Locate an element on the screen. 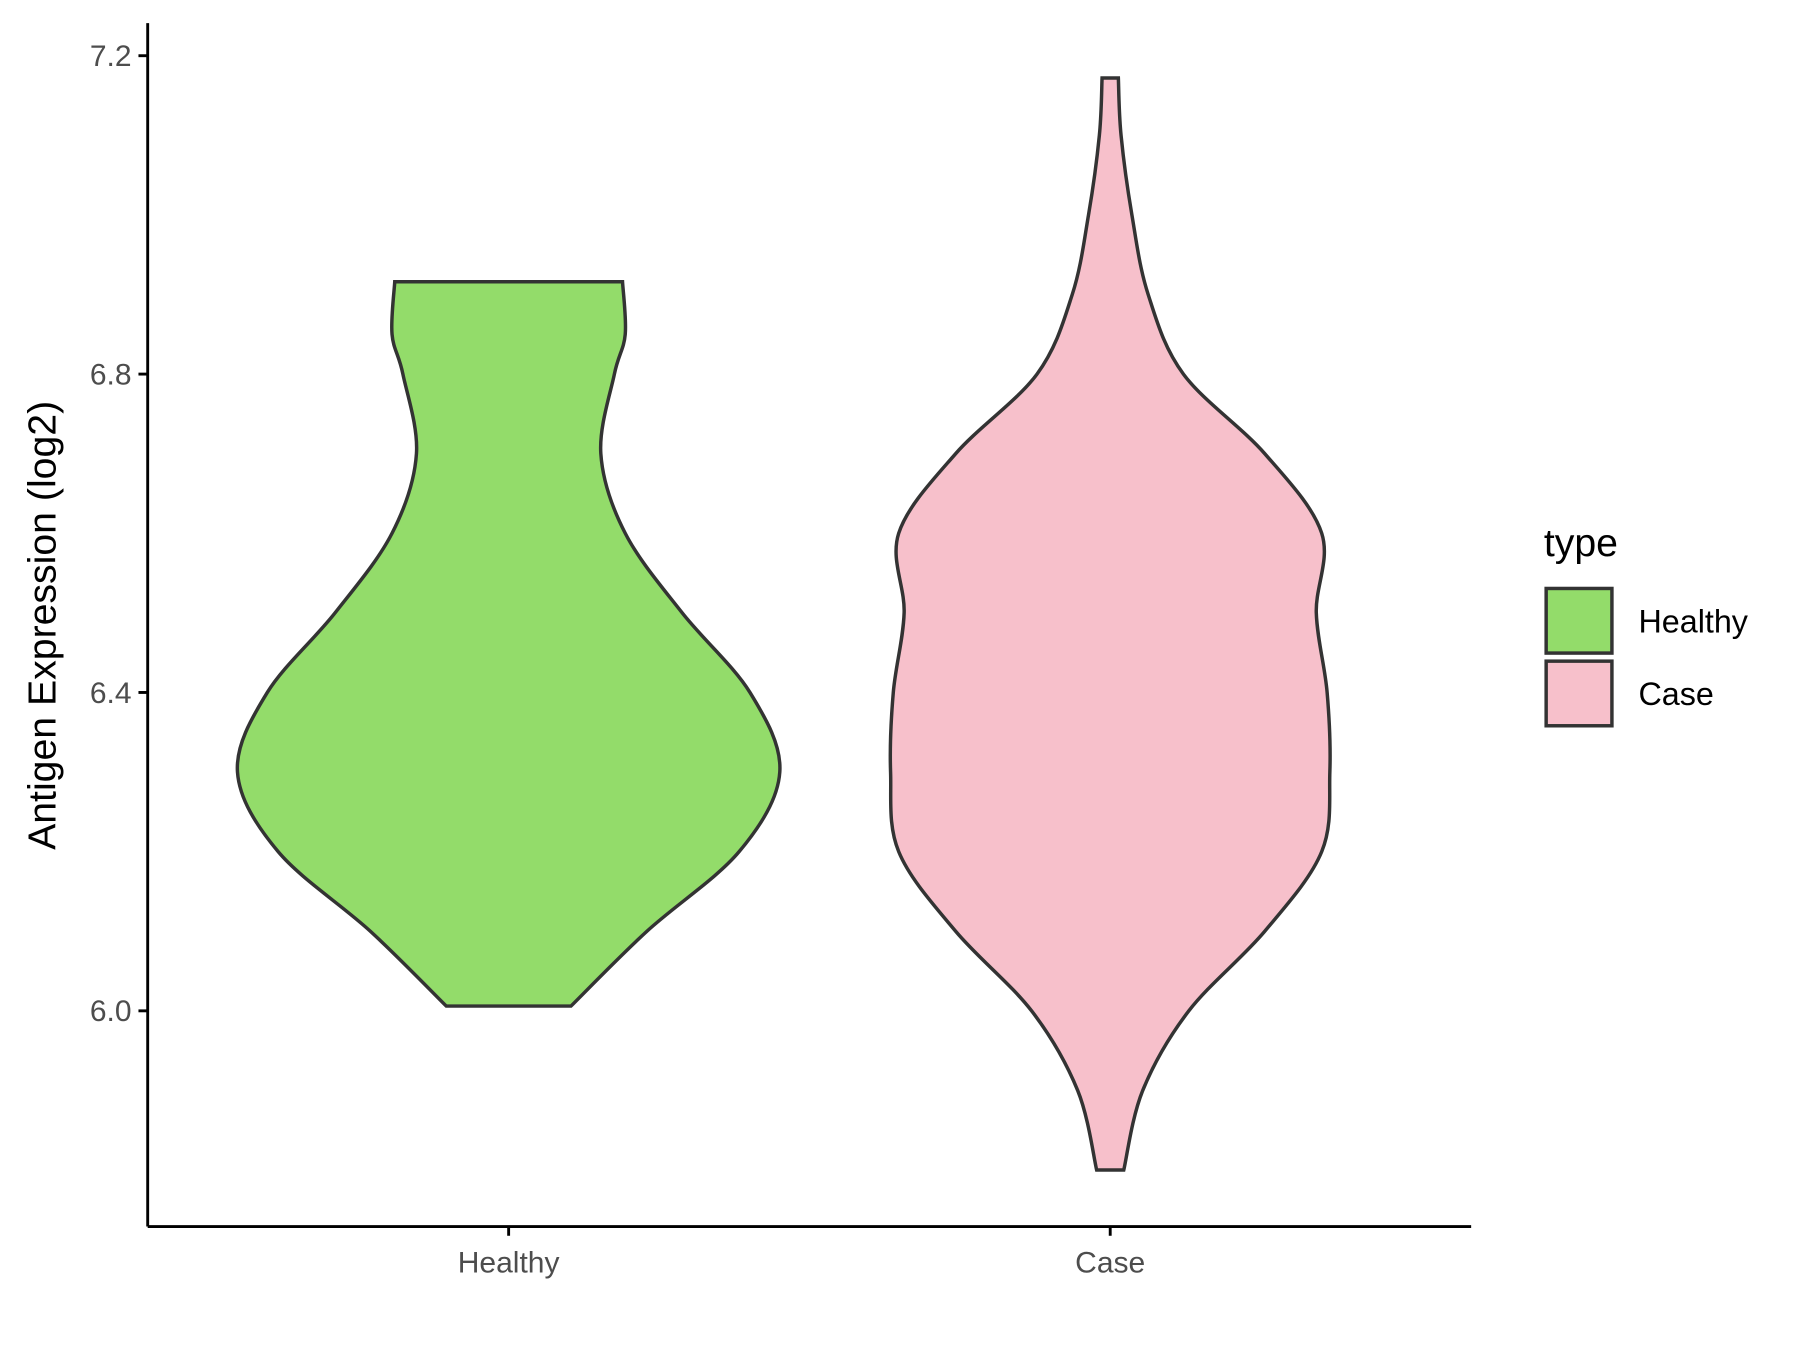 The height and width of the screenshot is (1350, 1800). x-tick-label: Case is located at coordinates (1110, 1263).